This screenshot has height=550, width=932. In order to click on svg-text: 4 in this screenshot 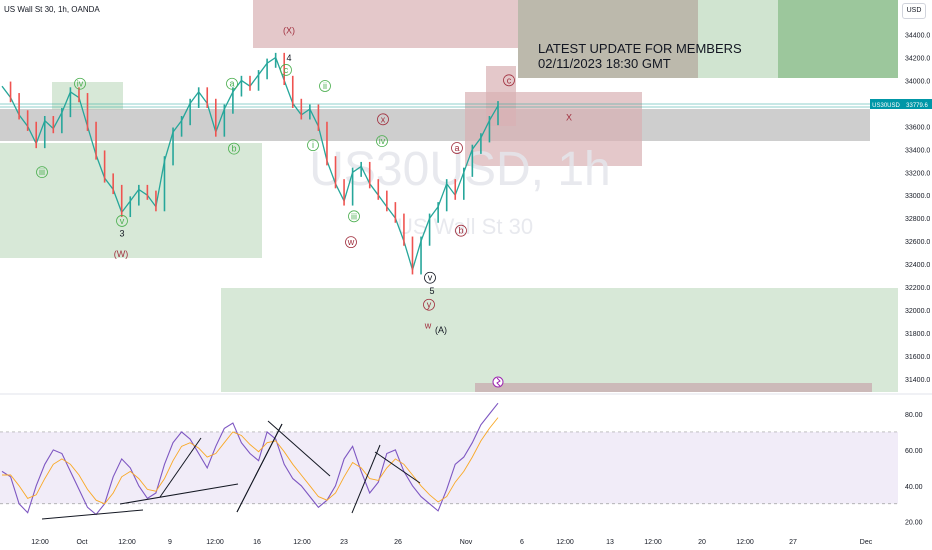, I will do `click(288, 58)`.